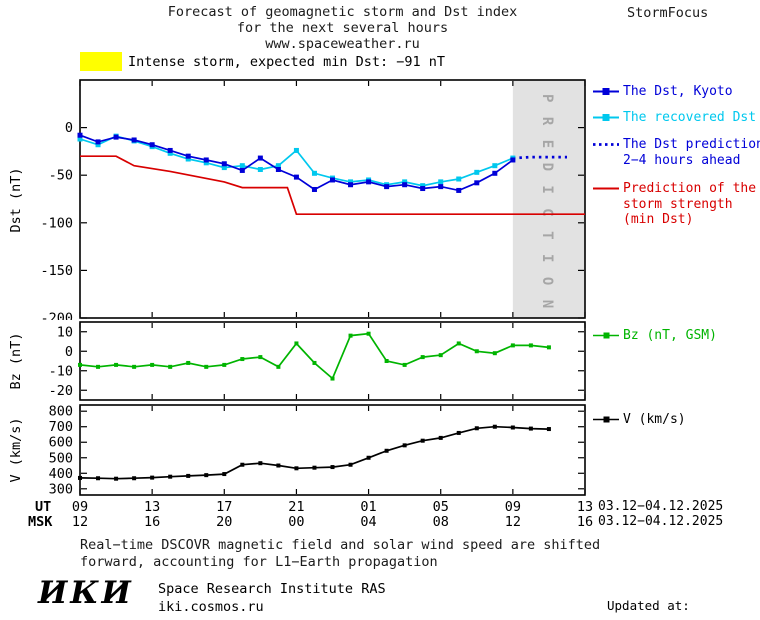  What do you see at coordinates (56, 316) in the screenshot?
I see `ytick-label: -200` at bounding box center [56, 316].